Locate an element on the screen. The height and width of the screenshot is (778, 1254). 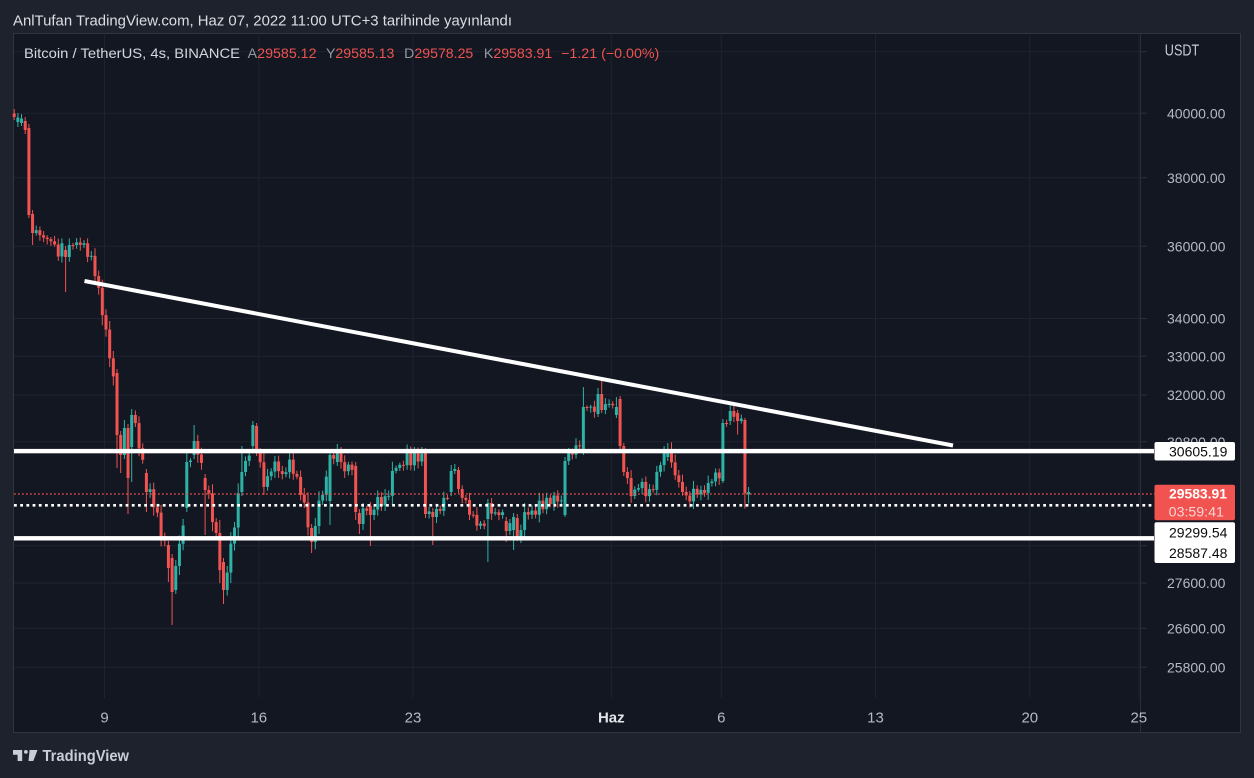
svg-text: 9 is located at coordinates (104, 718).